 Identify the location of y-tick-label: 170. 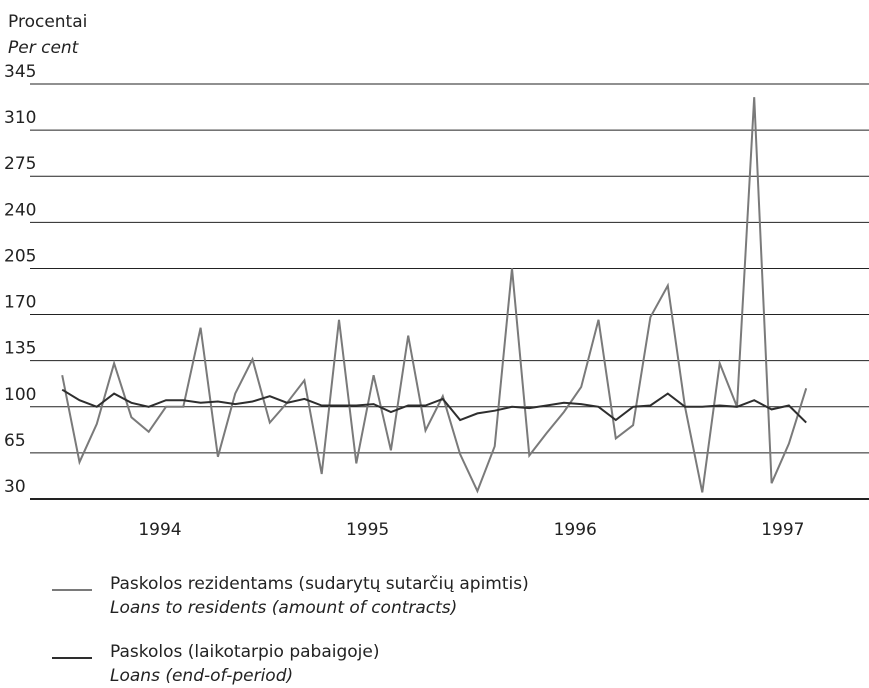
(20, 303).